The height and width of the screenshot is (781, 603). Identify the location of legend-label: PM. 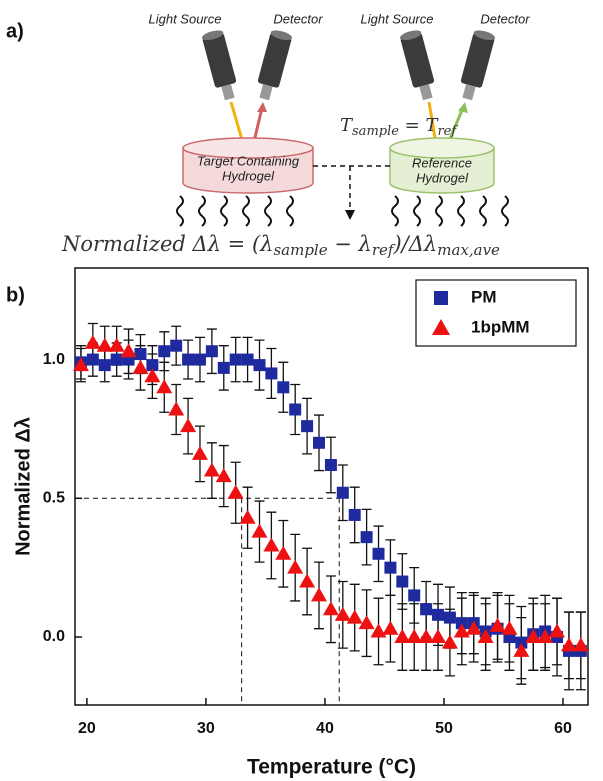
(484, 296).